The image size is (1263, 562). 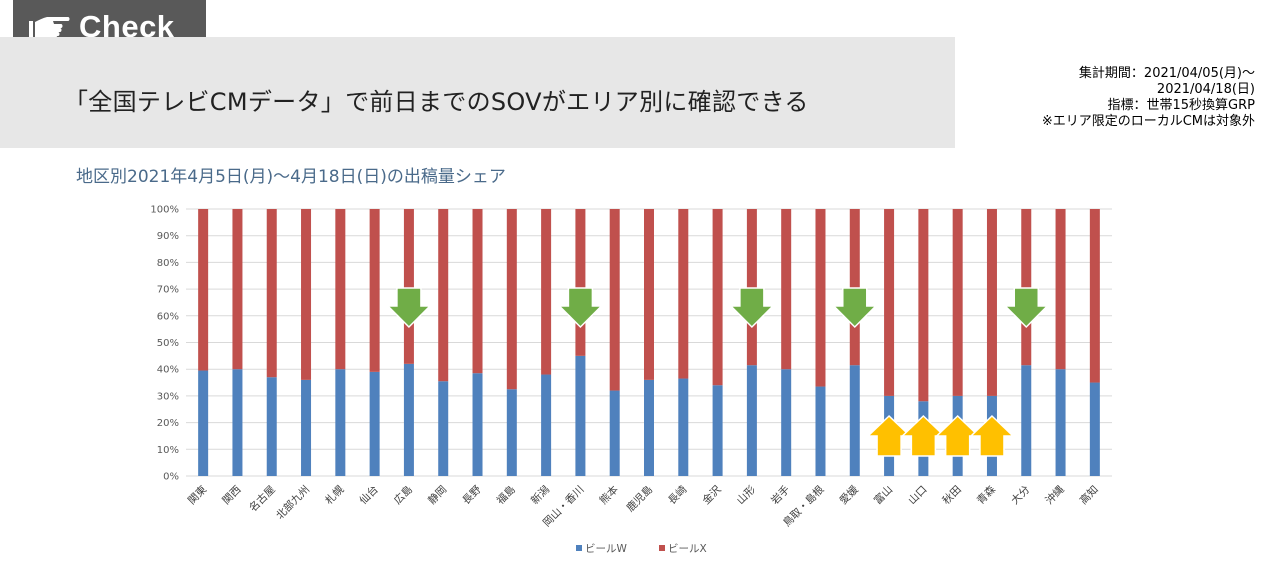 What do you see at coordinates (168, 423) in the screenshot?
I see `y-tick-label: 20%` at bounding box center [168, 423].